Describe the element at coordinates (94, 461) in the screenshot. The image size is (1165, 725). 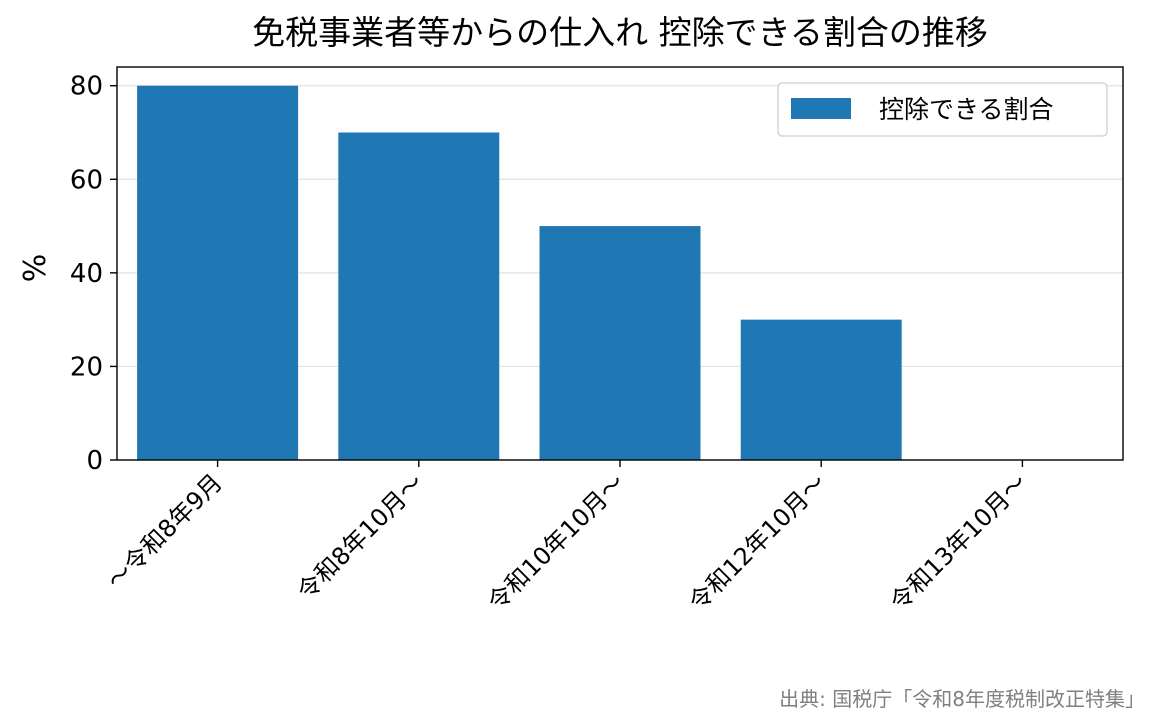
I see `y-tick-label: 0` at that location.